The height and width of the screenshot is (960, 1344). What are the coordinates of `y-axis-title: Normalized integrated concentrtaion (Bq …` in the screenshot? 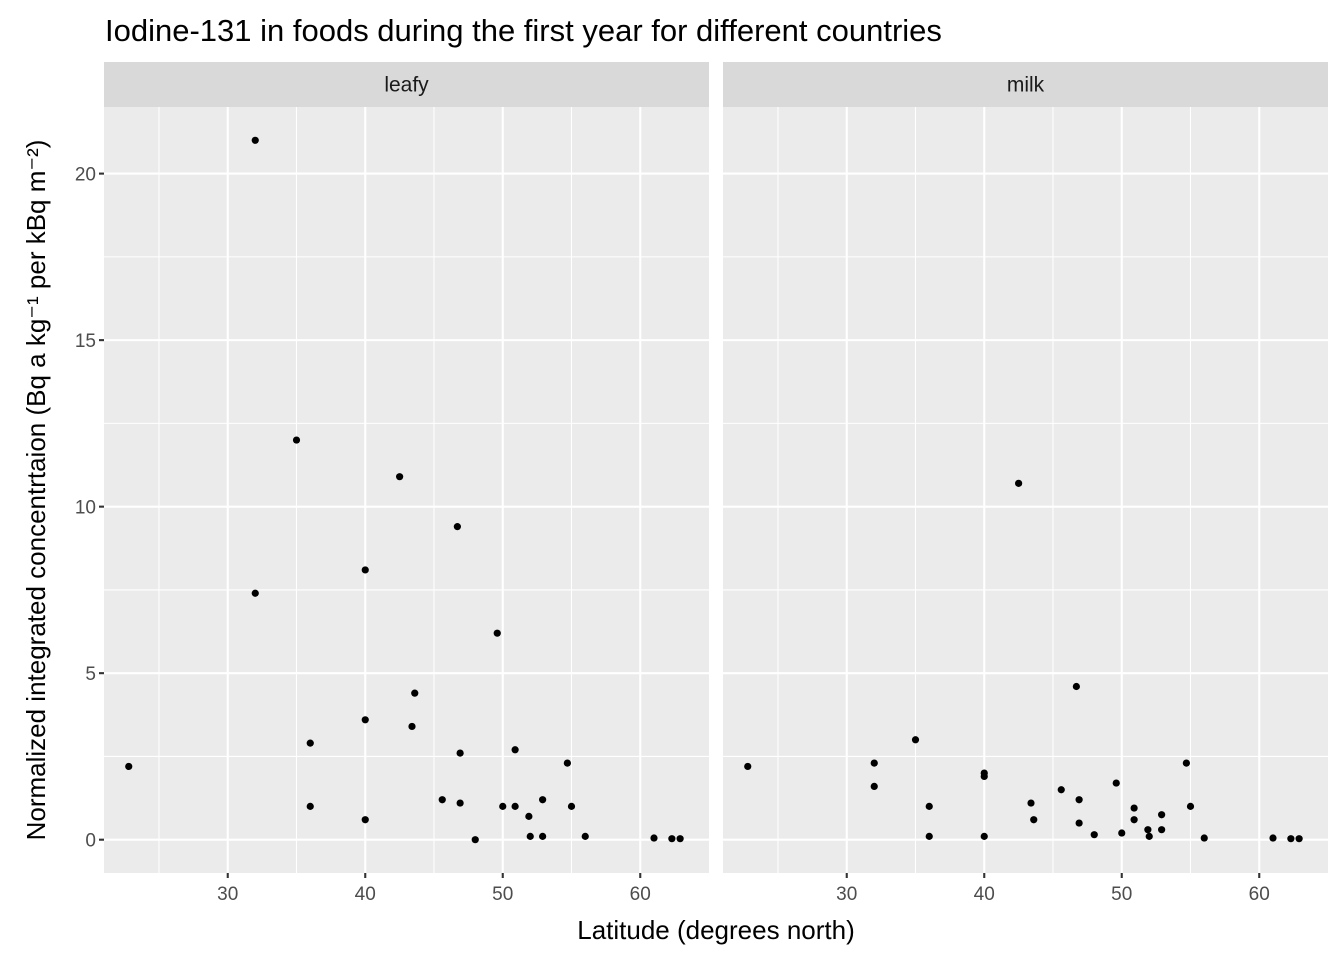 It's located at (36, 490).